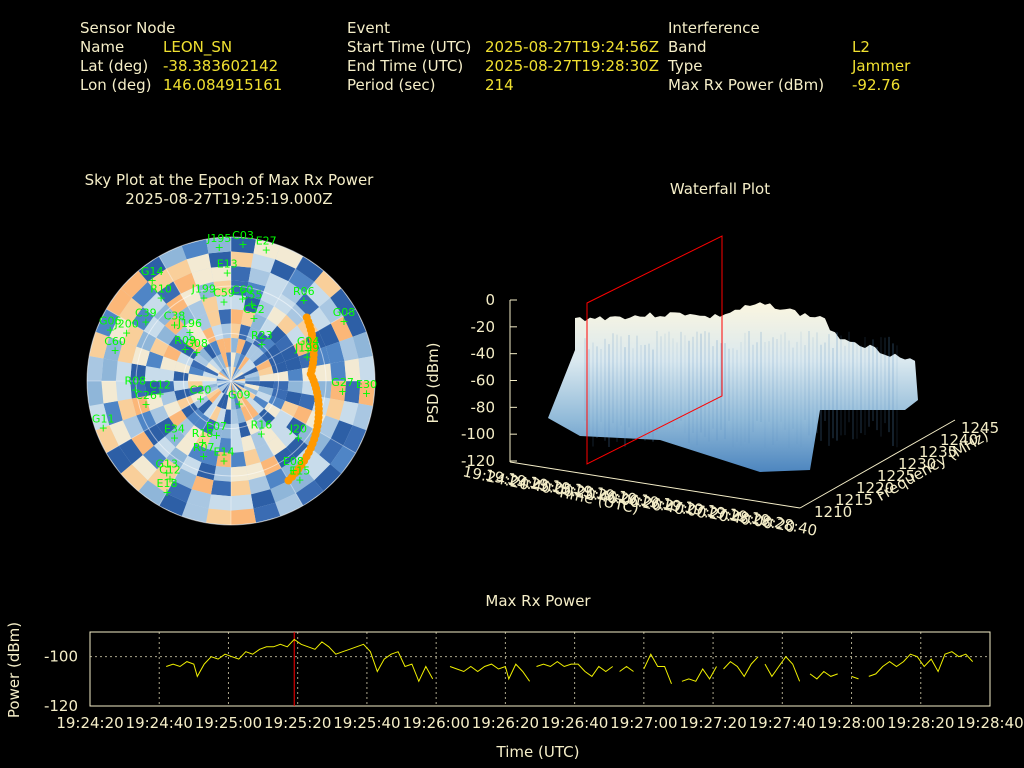 The height and width of the screenshot is (768, 1024). Describe the element at coordinates (221, 66) in the screenshot. I see `sensor-lat-value: -38.383602142` at that location.